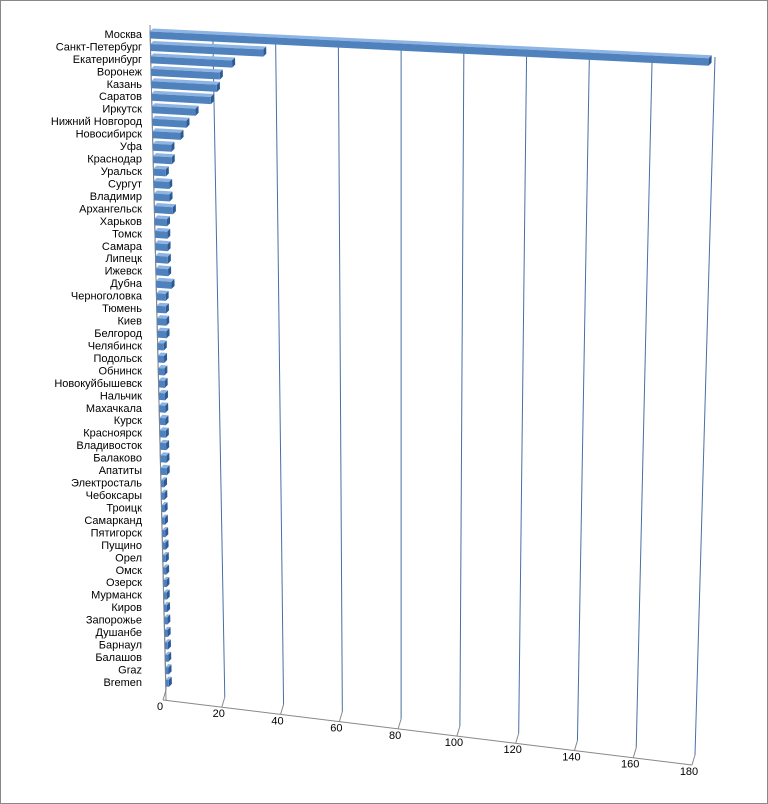 The height and width of the screenshot is (804, 768). I want to click on y-tick-label: Архангельск, so click(110, 209).